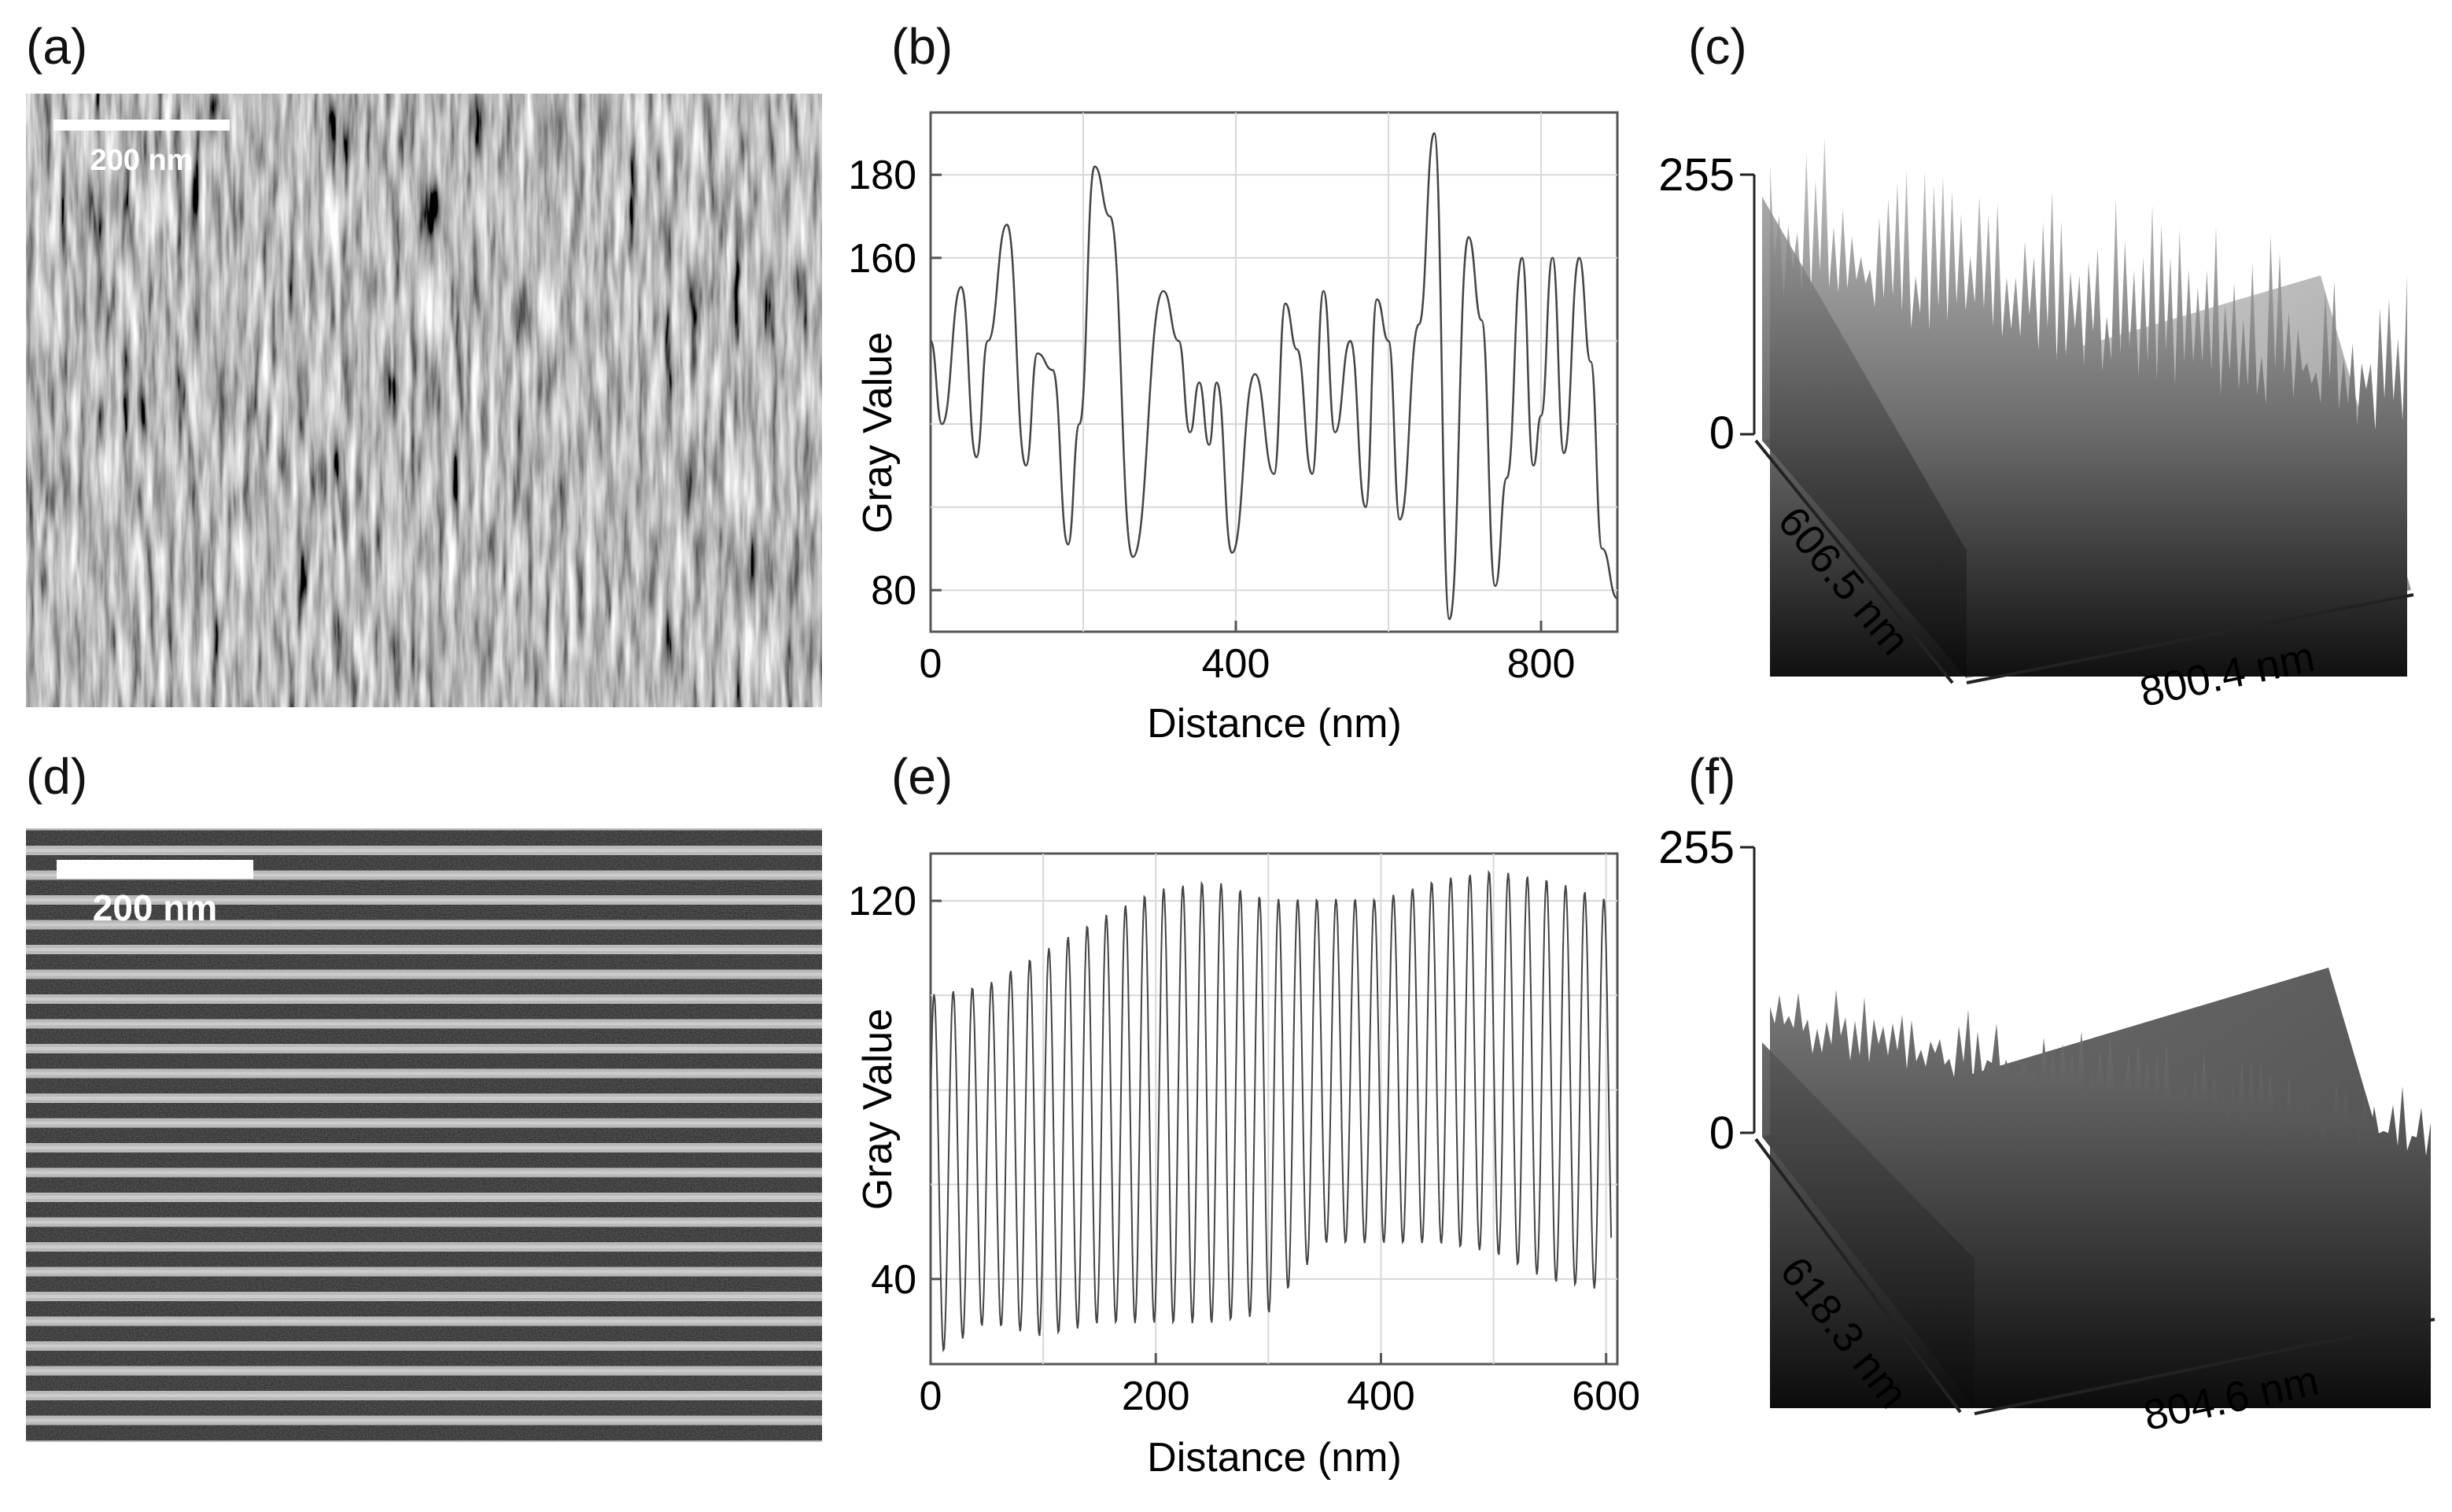 The image size is (2452, 1512). Describe the element at coordinates (57, 46) in the screenshot. I see `panel-label-a: (a)` at that location.